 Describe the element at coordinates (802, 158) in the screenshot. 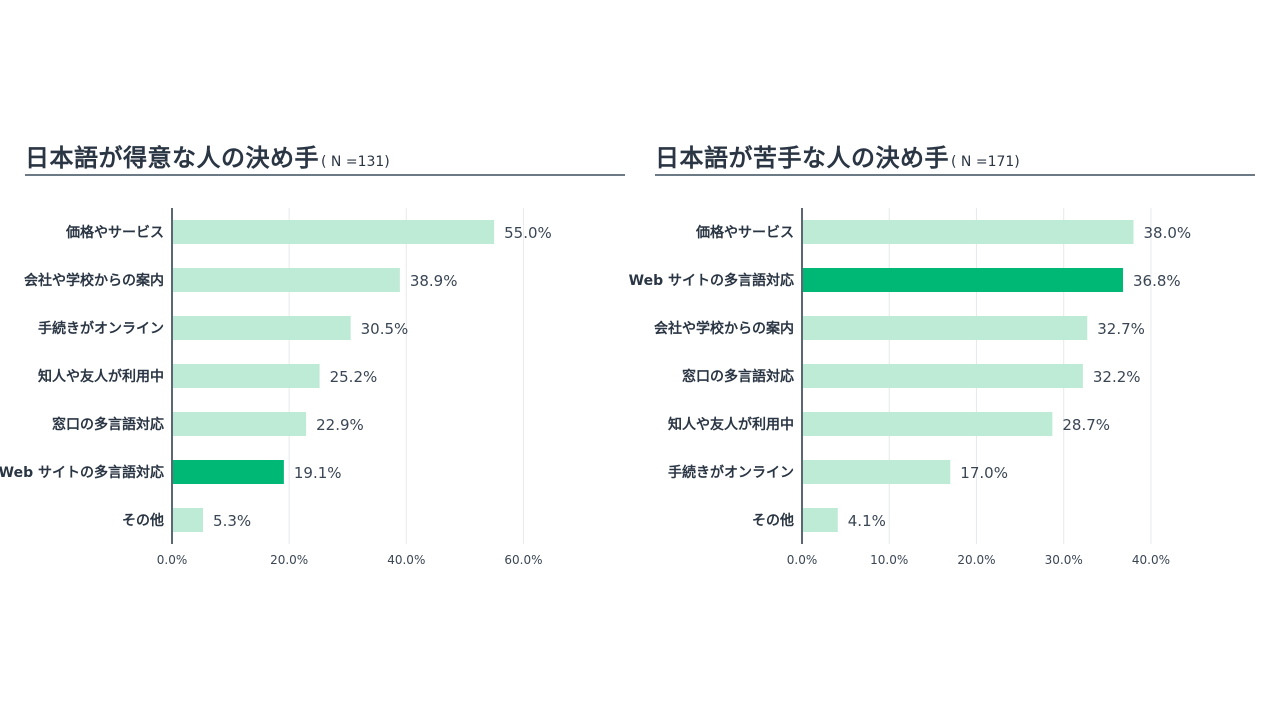

I see `chart-title-text: 日本語が苦手な人の決め手` at that location.